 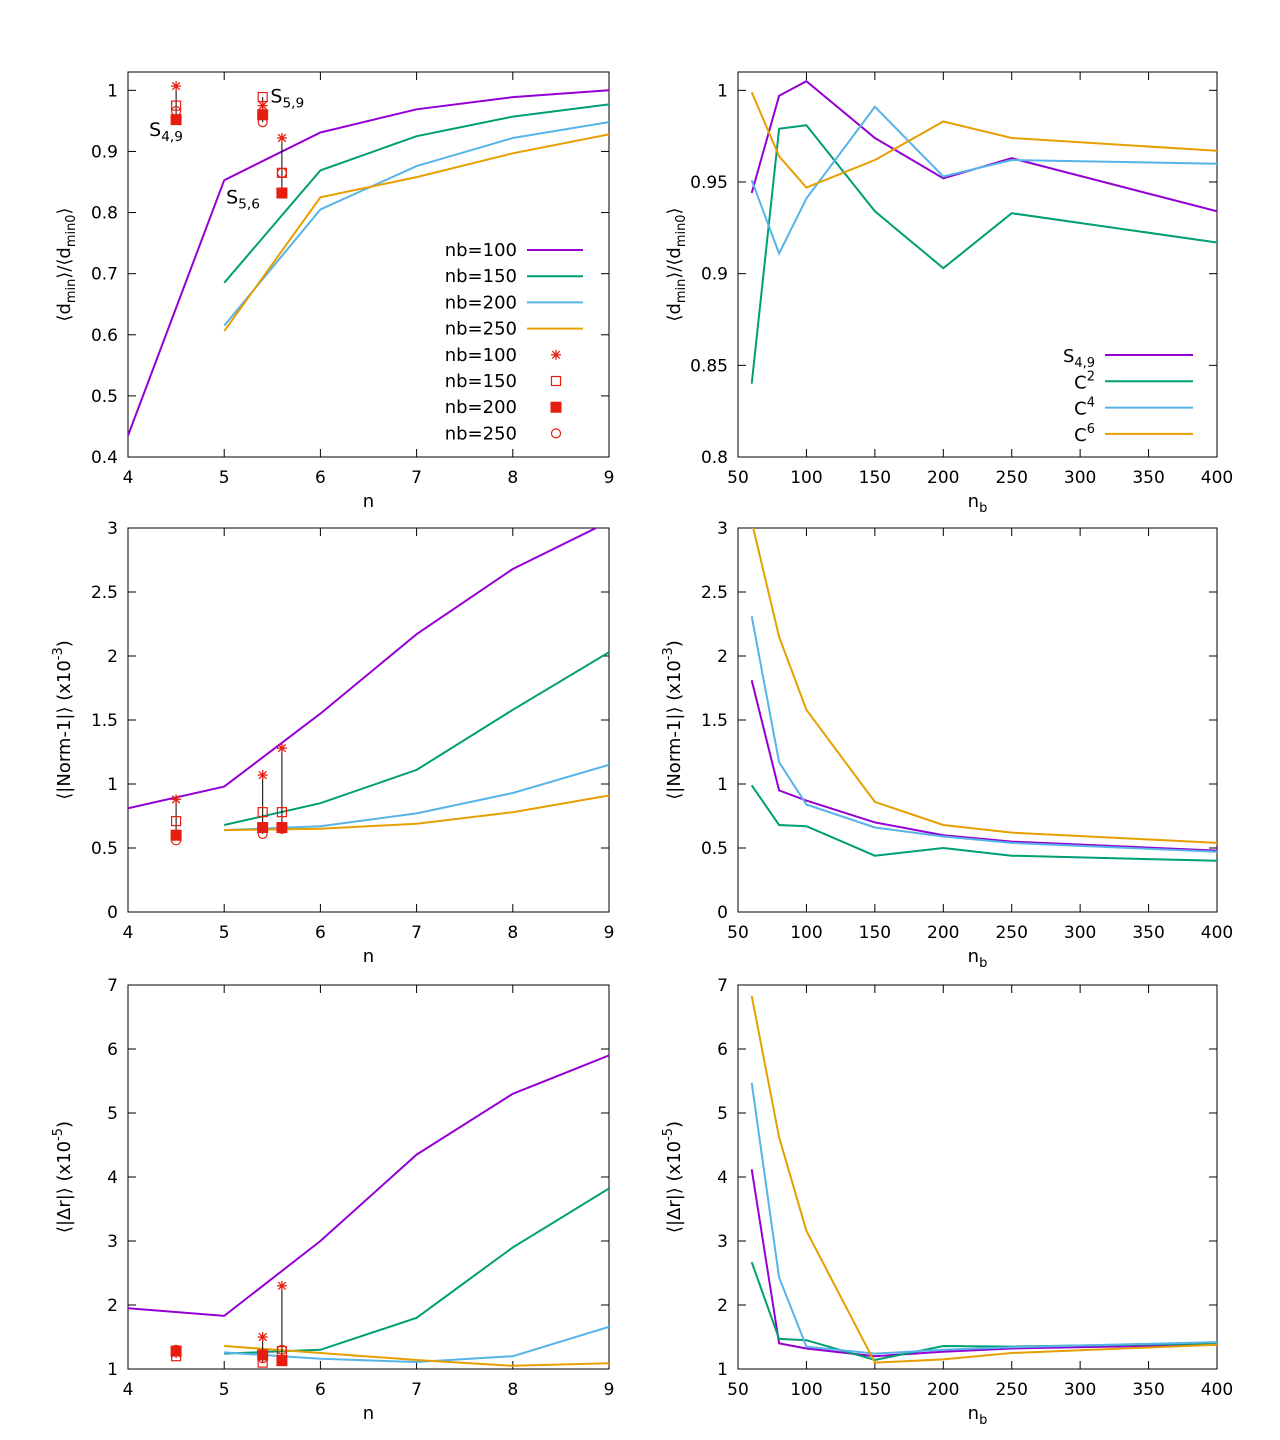 I want to click on y-tick-label: 1.5, so click(x=104, y=721).